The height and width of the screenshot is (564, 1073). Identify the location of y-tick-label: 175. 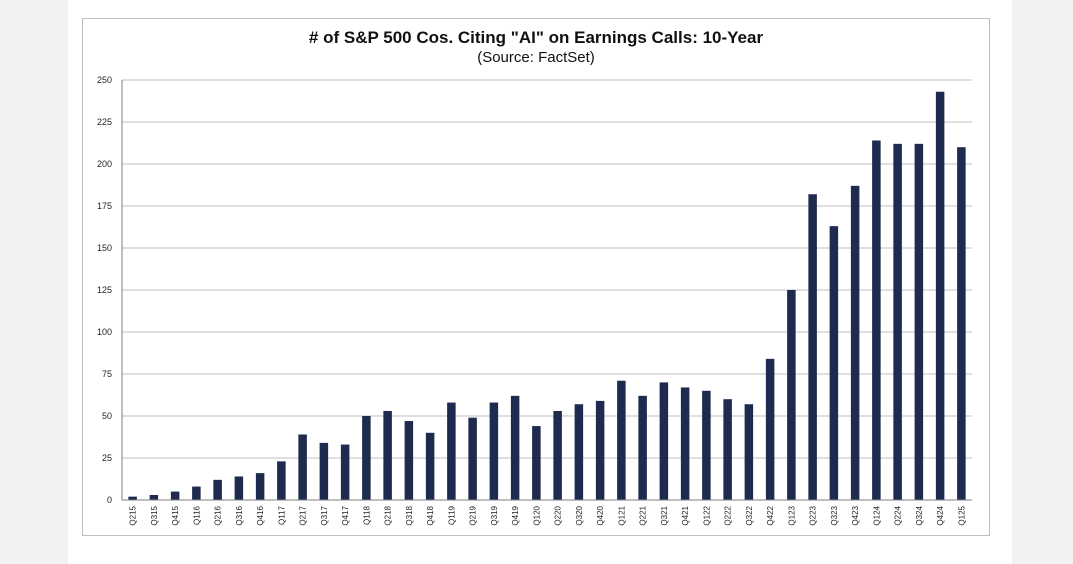
(104, 206).